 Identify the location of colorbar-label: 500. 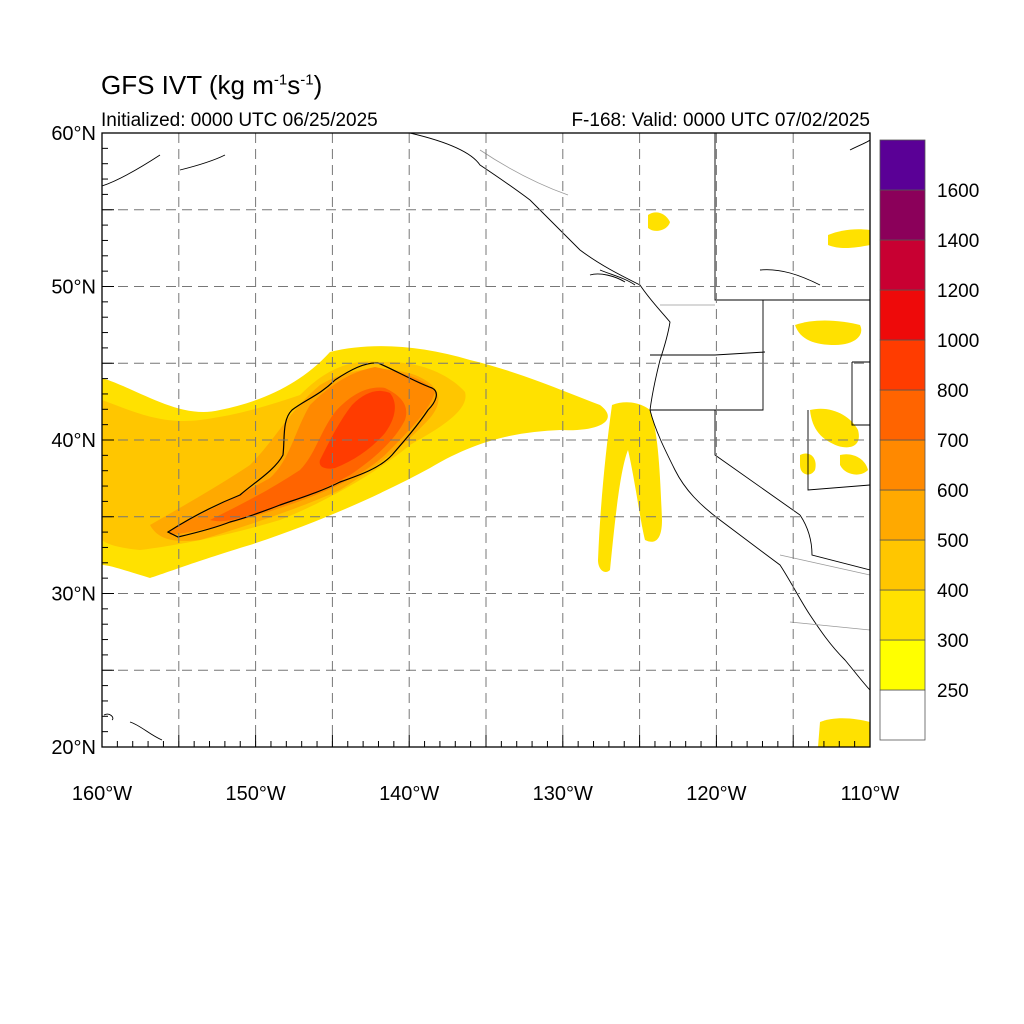
(953, 541).